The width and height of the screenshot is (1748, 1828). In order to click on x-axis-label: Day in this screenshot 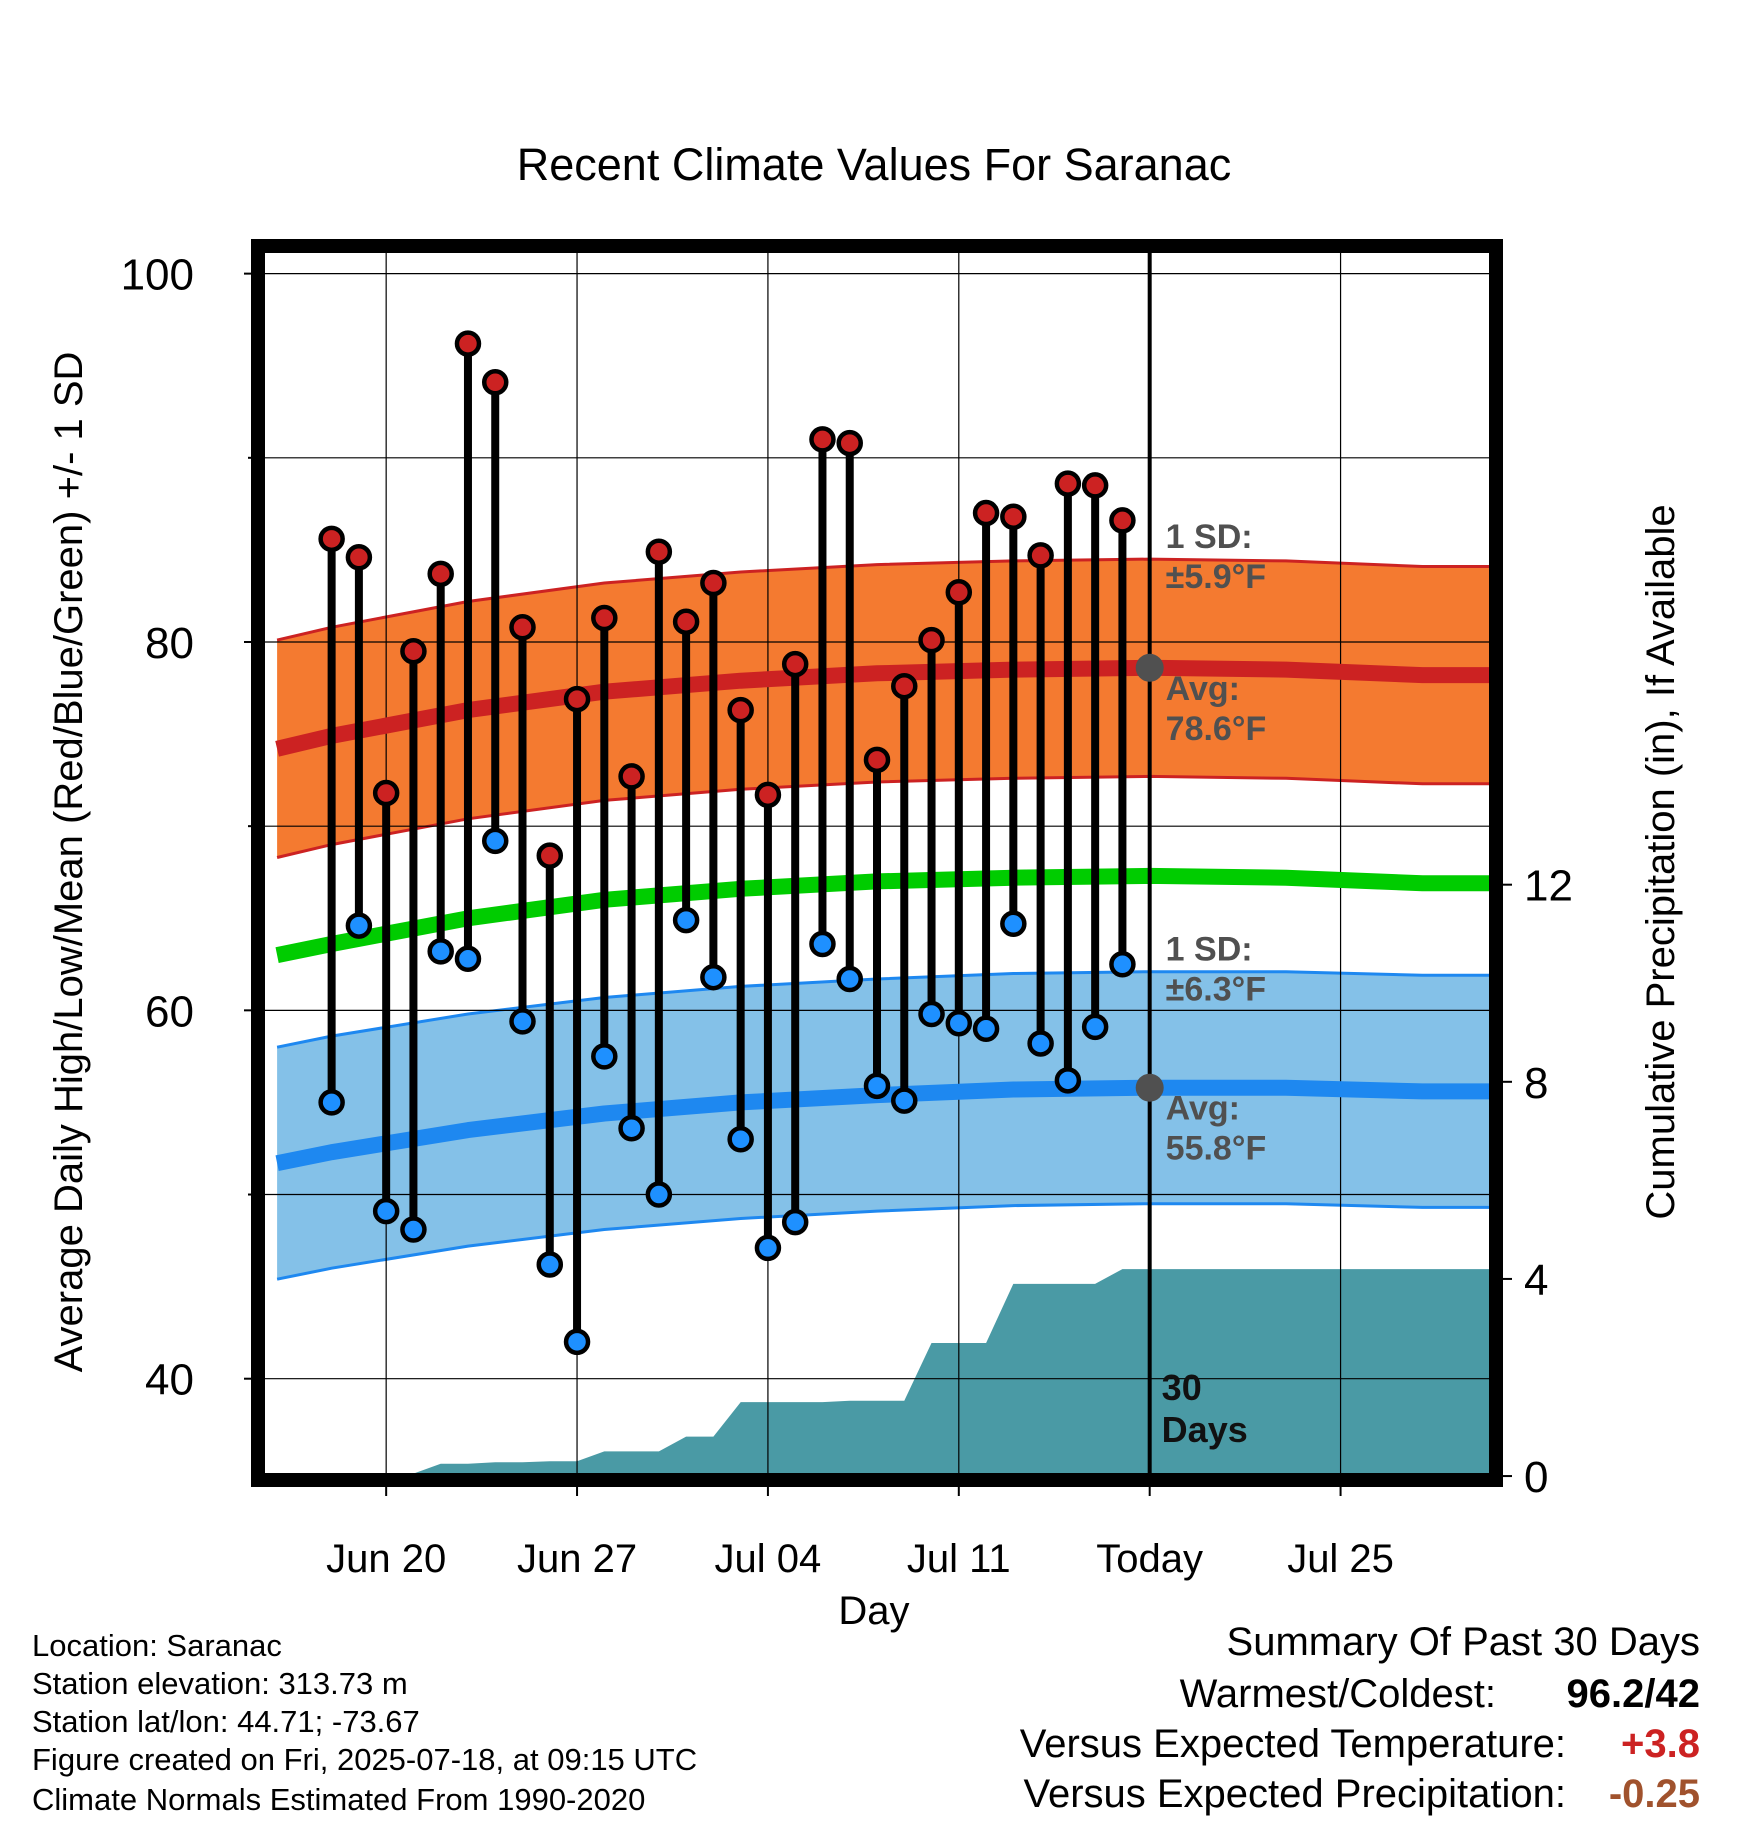, I will do `click(873, 1611)`.